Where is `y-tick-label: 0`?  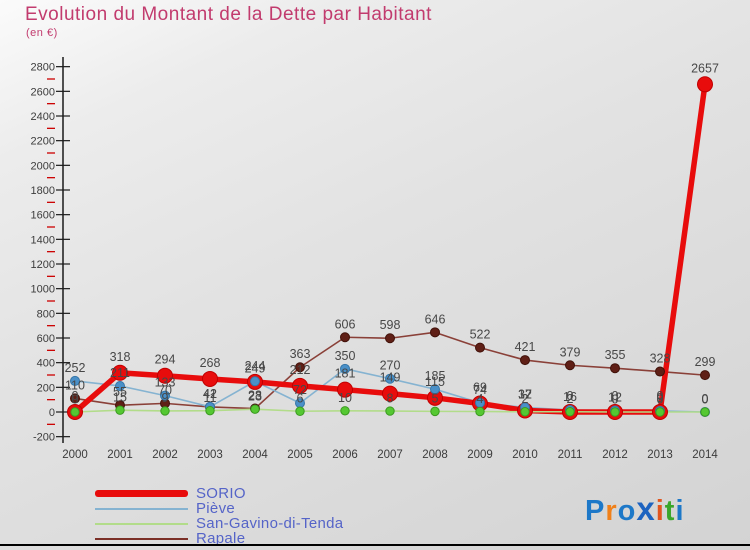
y-tick-label: 0 is located at coordinates (52, 413).